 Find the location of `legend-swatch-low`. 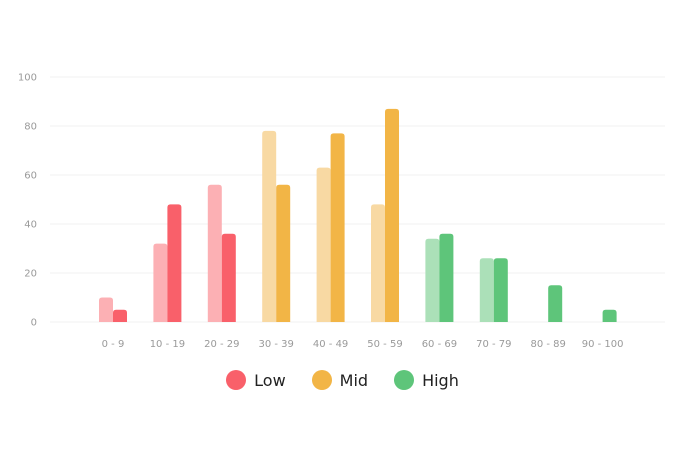

legend-swatch-low is located at coordinates (236, 380).